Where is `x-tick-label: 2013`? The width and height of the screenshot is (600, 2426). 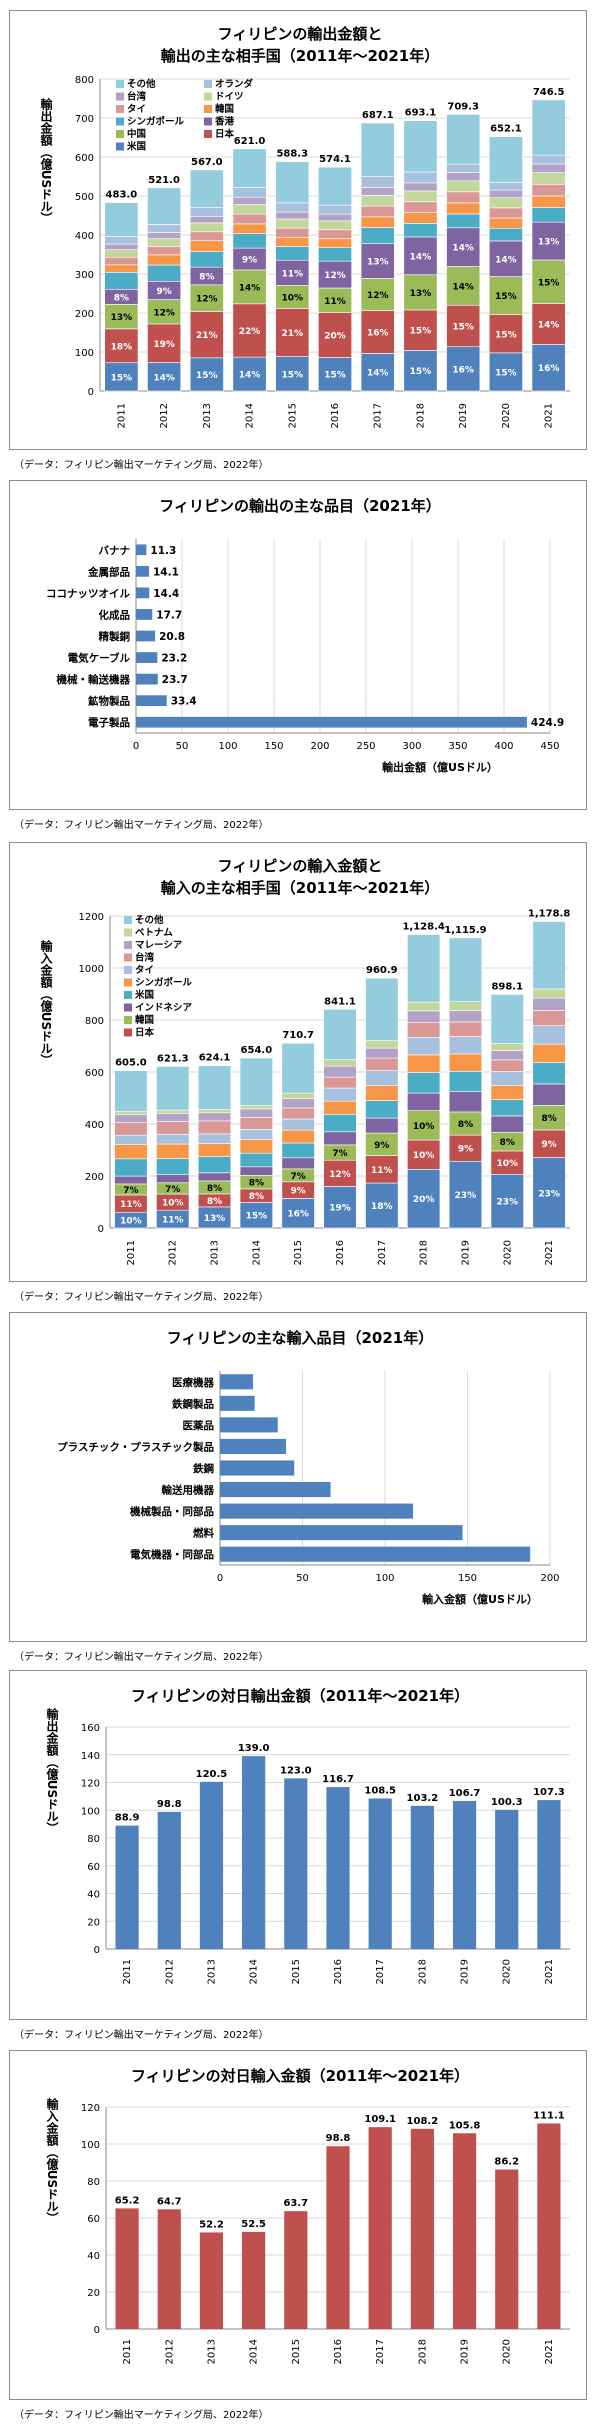
x-tick-label: 2013 is located at coordinates (215, 1252).